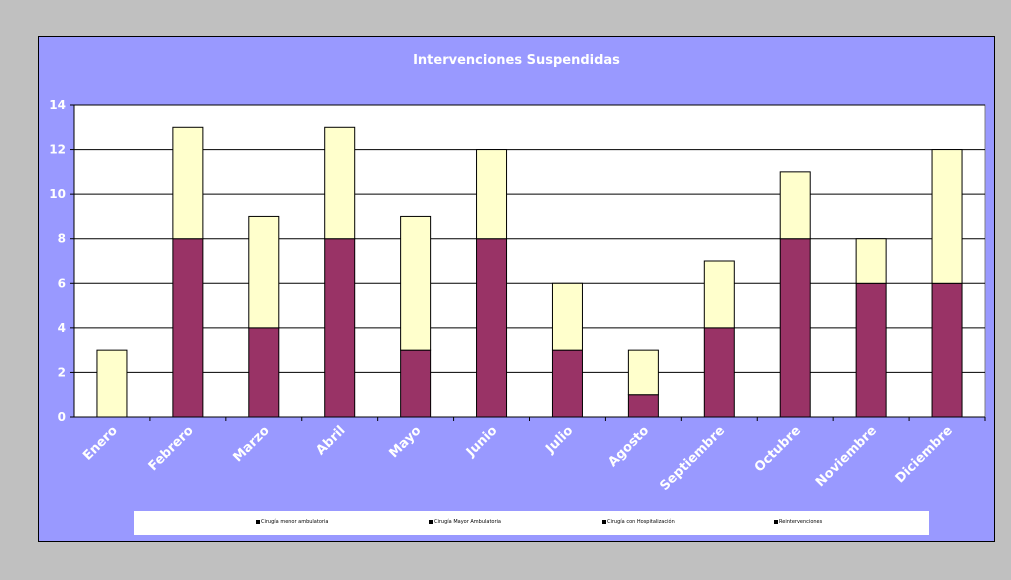  I want to click on x-tick-label: Diciembre, so click(924, 454).